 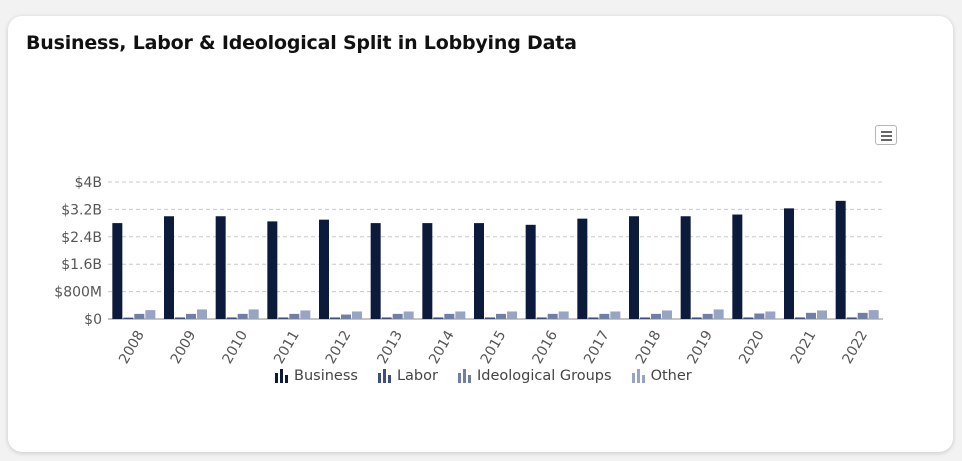 I want to click on x-tick-label: 2014, so click(x=442, y=347).